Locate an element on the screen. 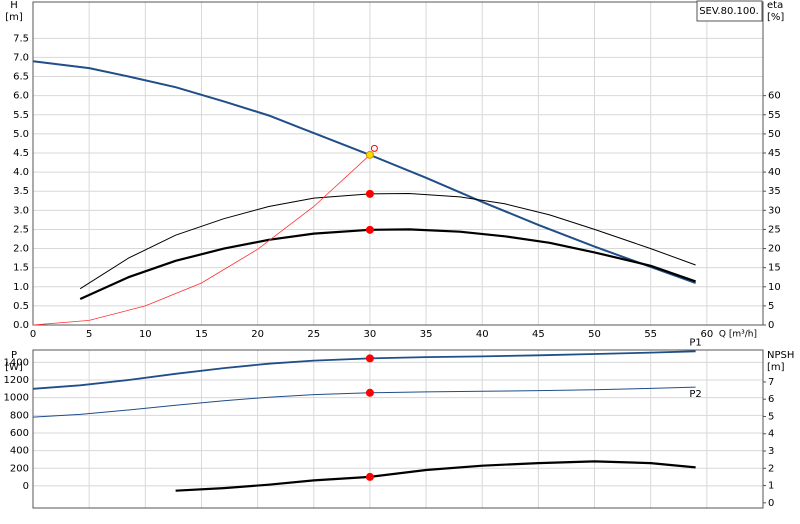  model-box is located at coordinates (729, 11).